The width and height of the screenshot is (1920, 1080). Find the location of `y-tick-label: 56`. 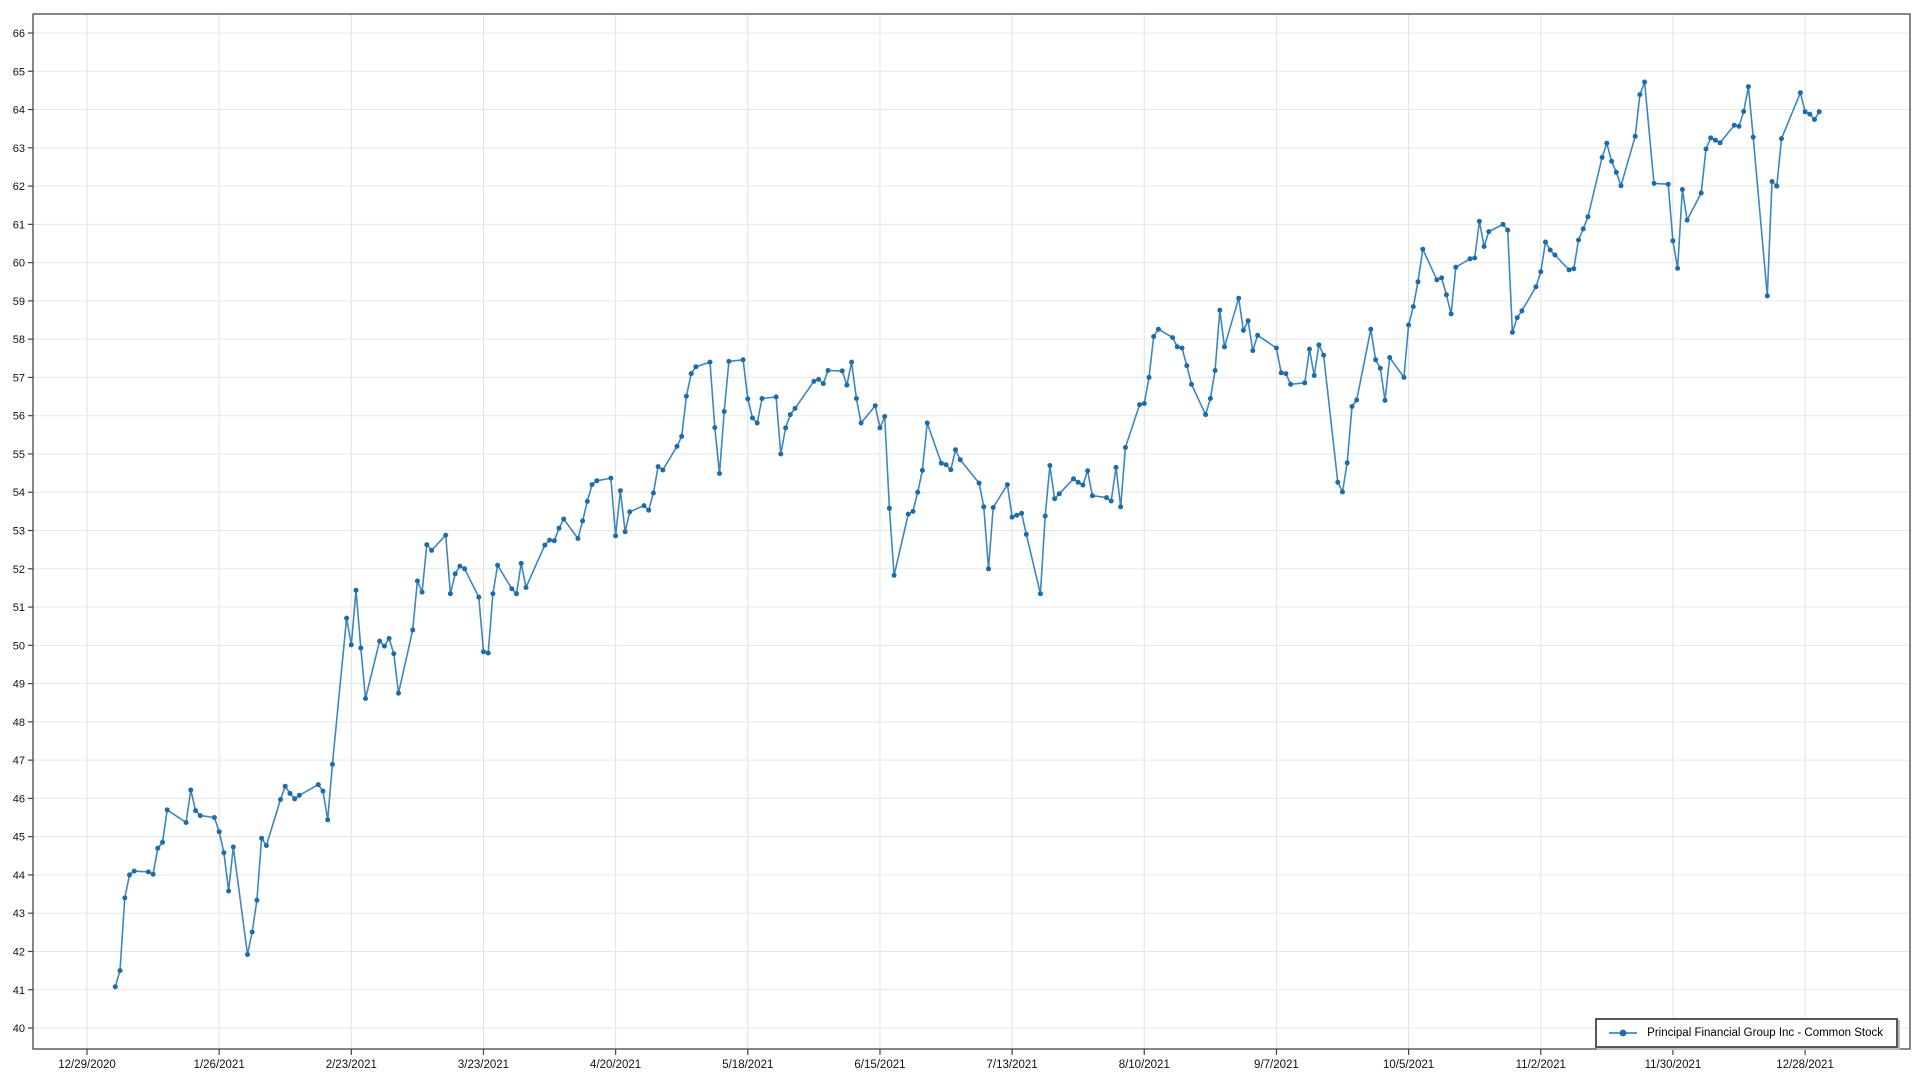

y-tick-label: 56 is located at coordinates (19, 417).